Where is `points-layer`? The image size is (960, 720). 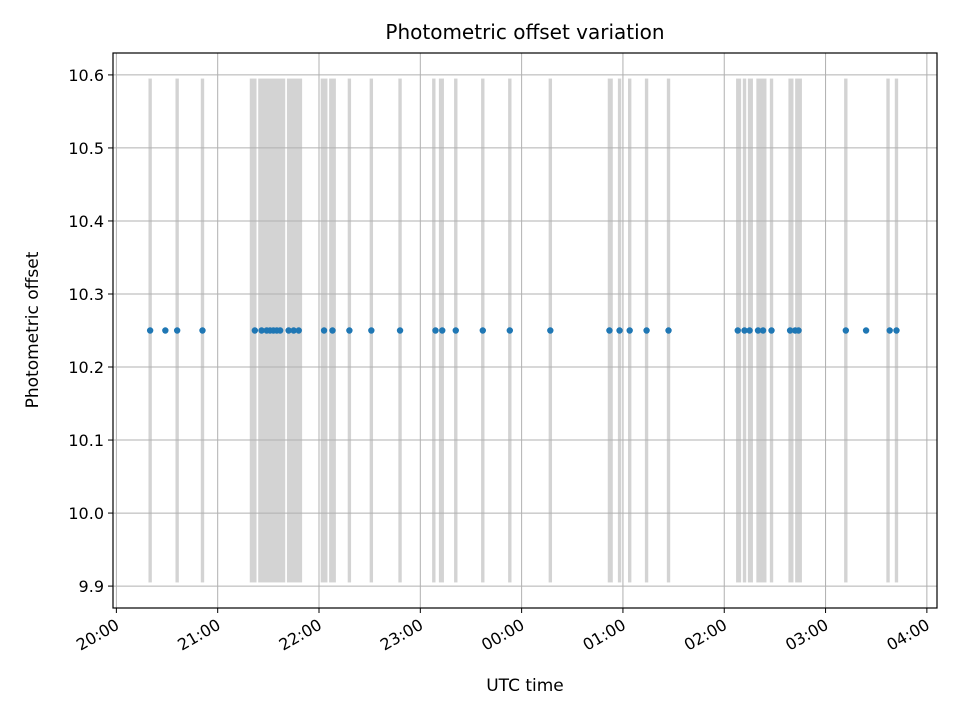 points-layer is located at coordinates (523, 330).